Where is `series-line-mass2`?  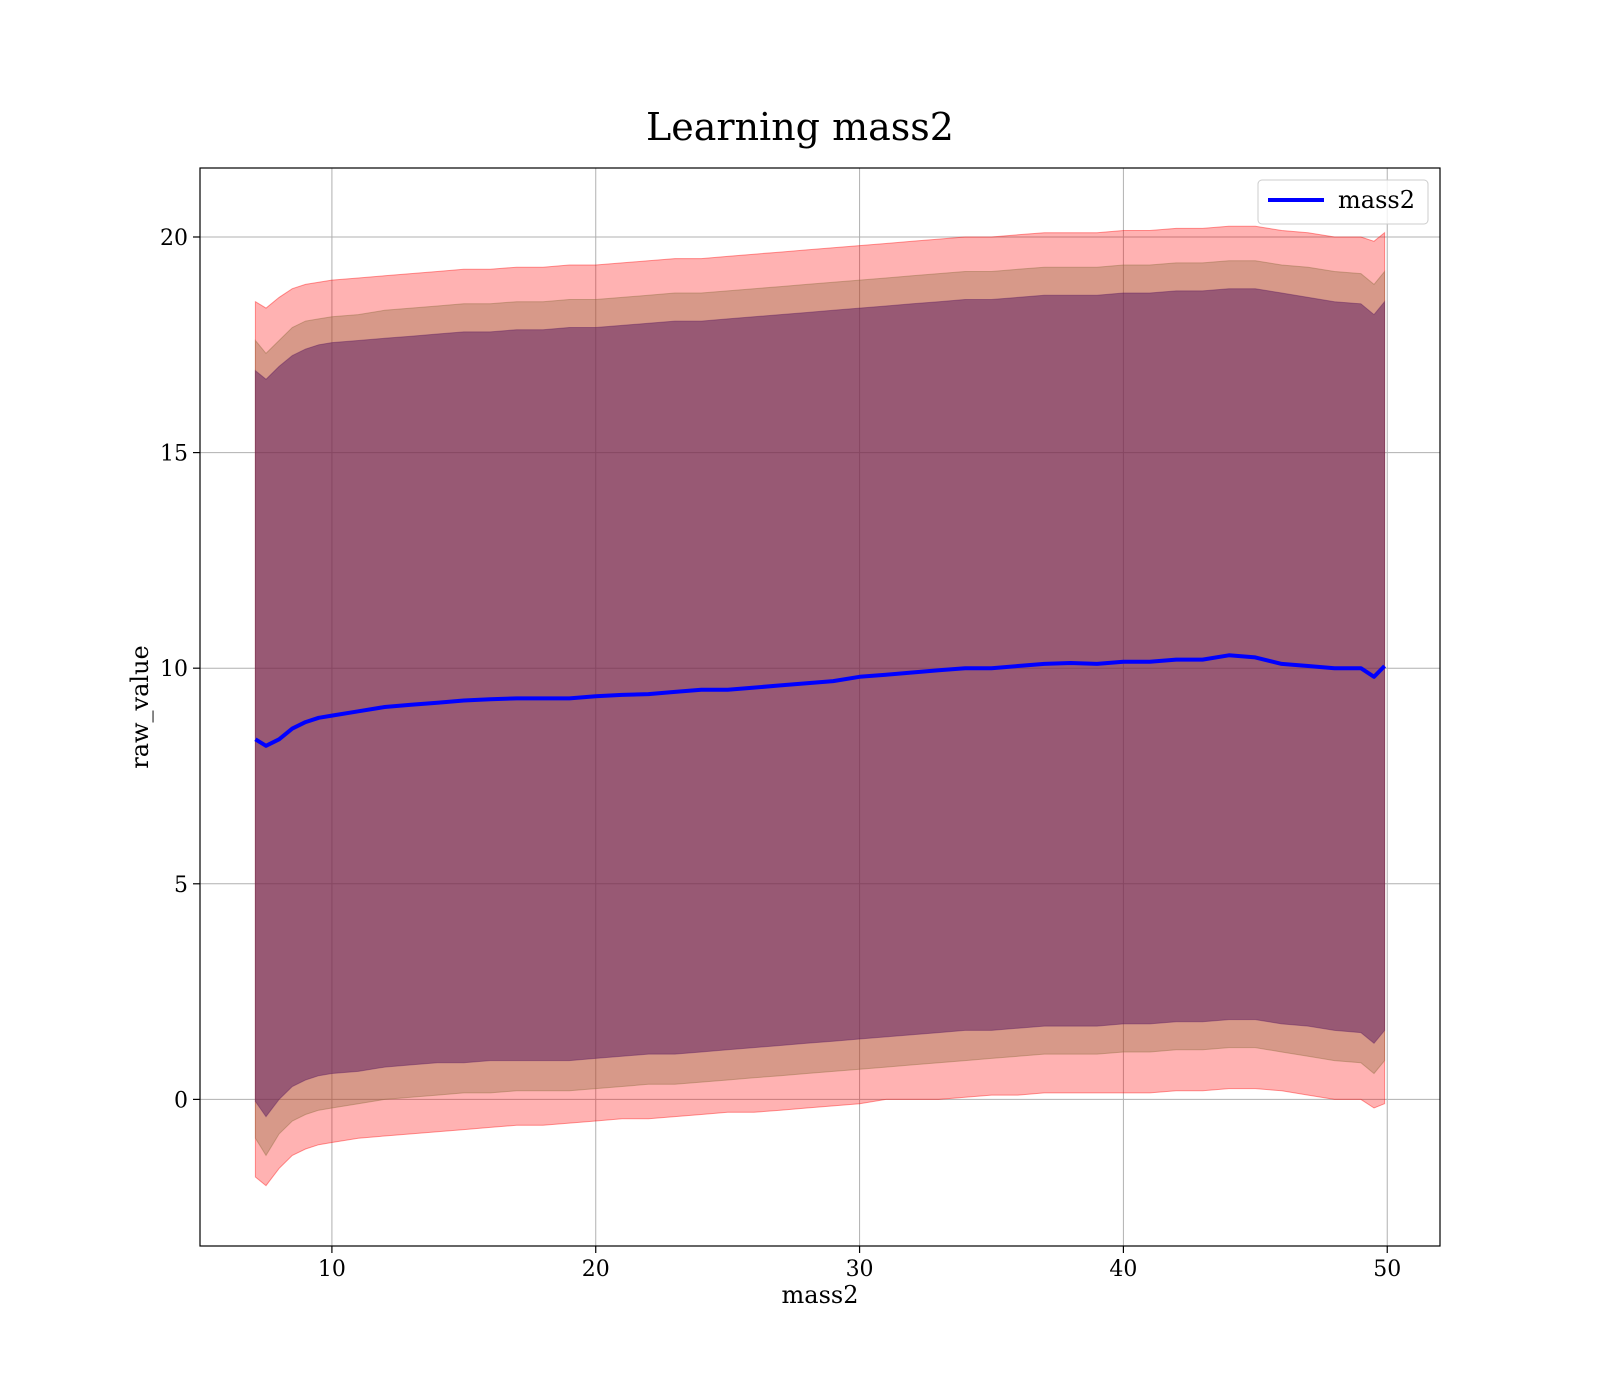
series-line-mass2 is located at coordinates (820, 700).